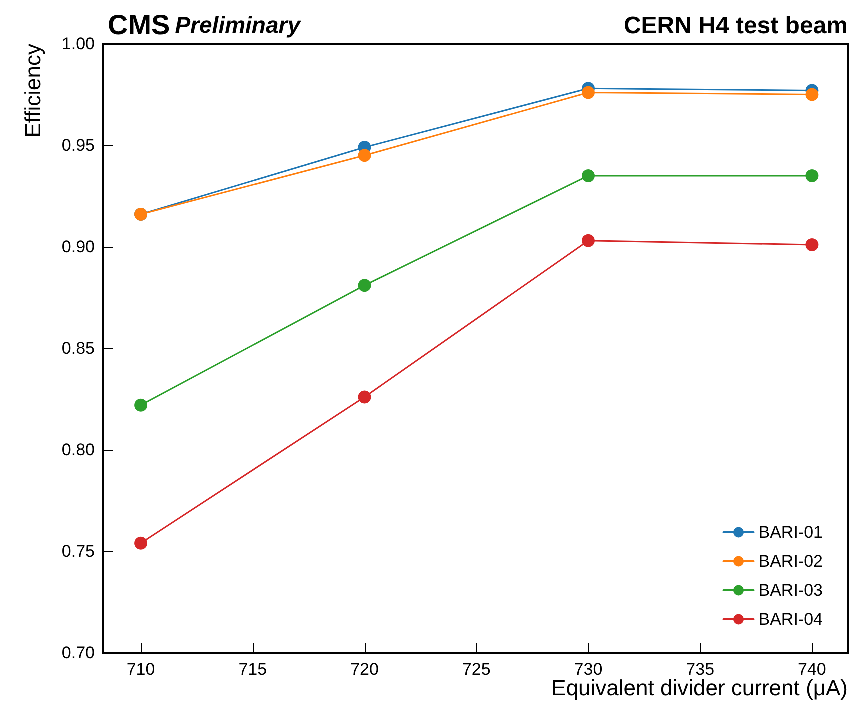  What do you see at coordinates (78, 44) in the screenshot?
I see `y-tick-label: 1.00` at bounding box center [78, 44].